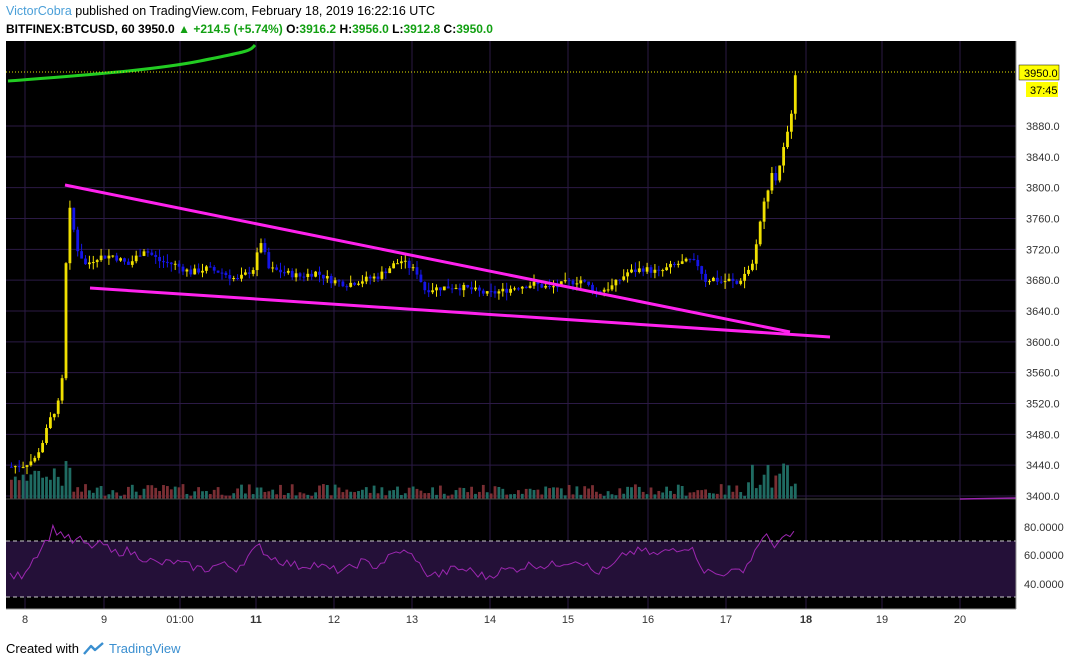 The height and width of the screenshot is (667, 1079). Describe the element at coordinates (1043, 312) in the screenshot. I see `price-tick-label: 3640.0` at that location.